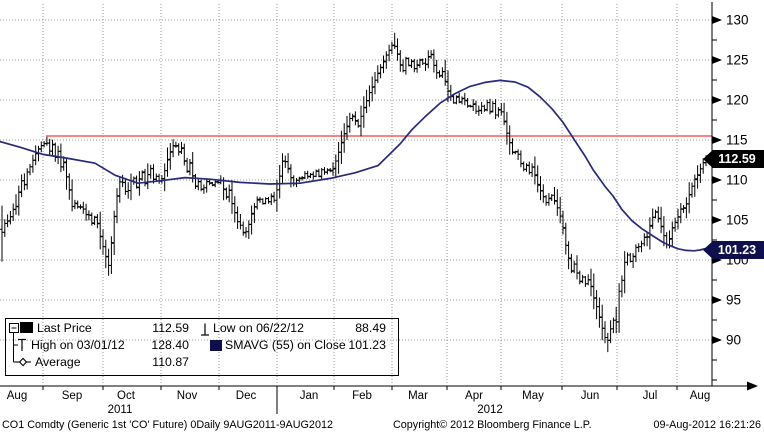  Describe the element at coordinates (170, 345) in the screenshot. I see `legend-high-value: 128.40` at that location.